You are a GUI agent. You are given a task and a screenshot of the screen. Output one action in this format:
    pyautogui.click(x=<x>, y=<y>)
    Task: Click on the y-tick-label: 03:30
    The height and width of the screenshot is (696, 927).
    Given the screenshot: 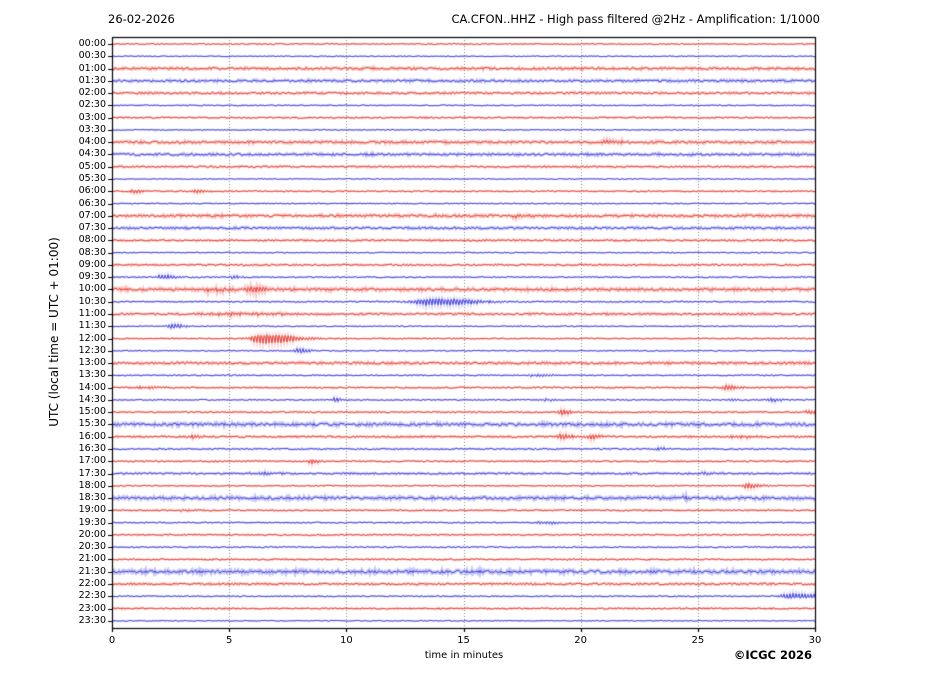 What is the action you would take?
    pyautogui.click(x=92, y=129)
    